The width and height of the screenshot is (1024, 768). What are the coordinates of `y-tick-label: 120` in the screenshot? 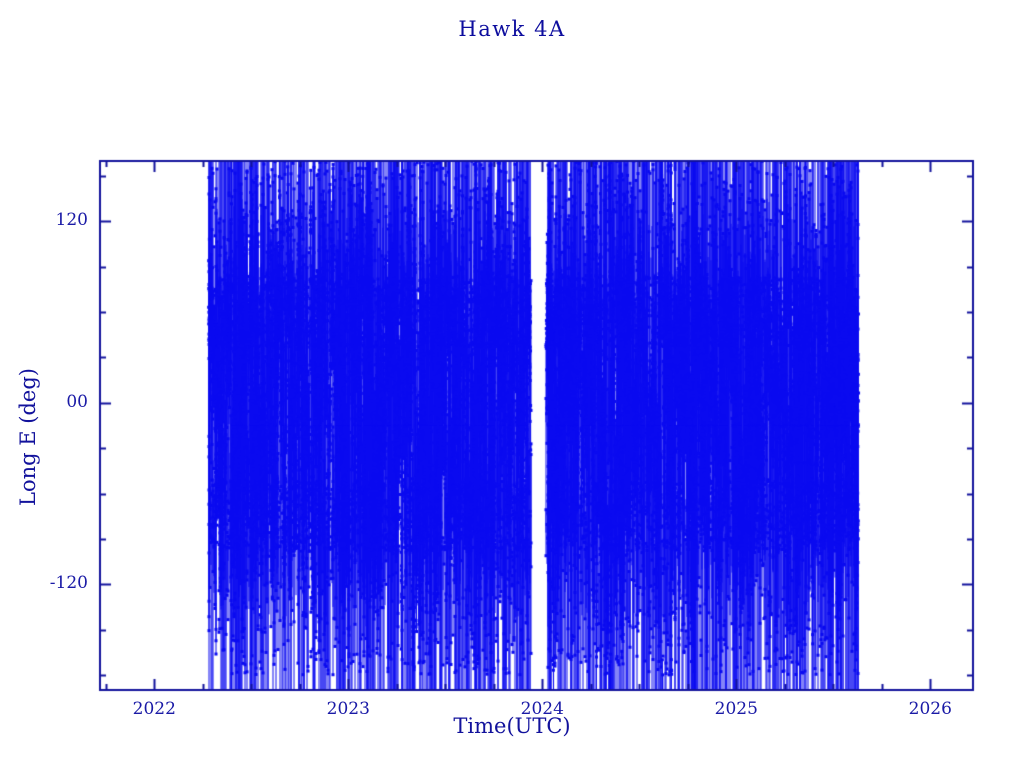 It's located at (71, 220).